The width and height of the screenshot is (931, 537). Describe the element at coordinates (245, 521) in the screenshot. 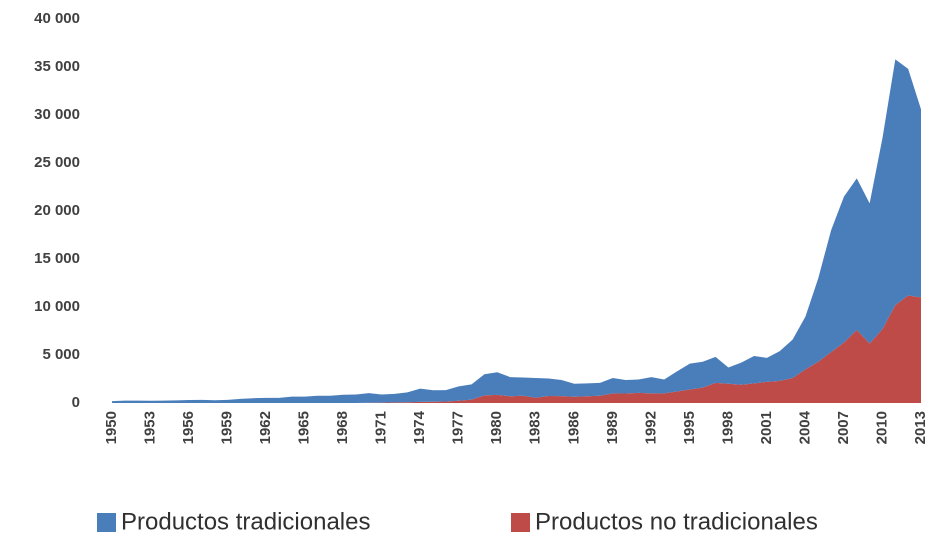

I see `legend-label: Productos tradicionales` at that location.